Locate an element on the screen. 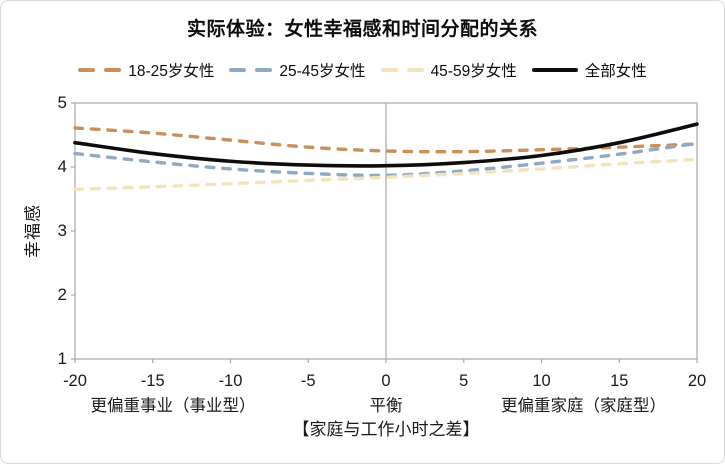  x-zone-label: 更偏重事业（事业型） is located at coordinates (173, 406).